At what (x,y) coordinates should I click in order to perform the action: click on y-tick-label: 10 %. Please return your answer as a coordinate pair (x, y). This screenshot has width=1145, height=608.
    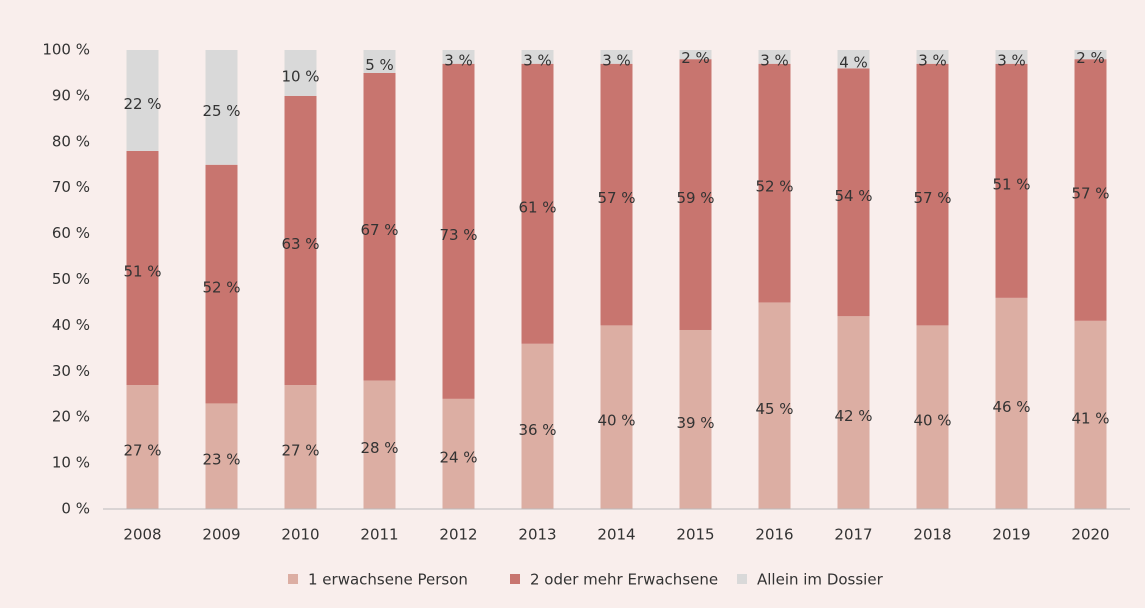
    Looking at the image, I should click on (71, 463).